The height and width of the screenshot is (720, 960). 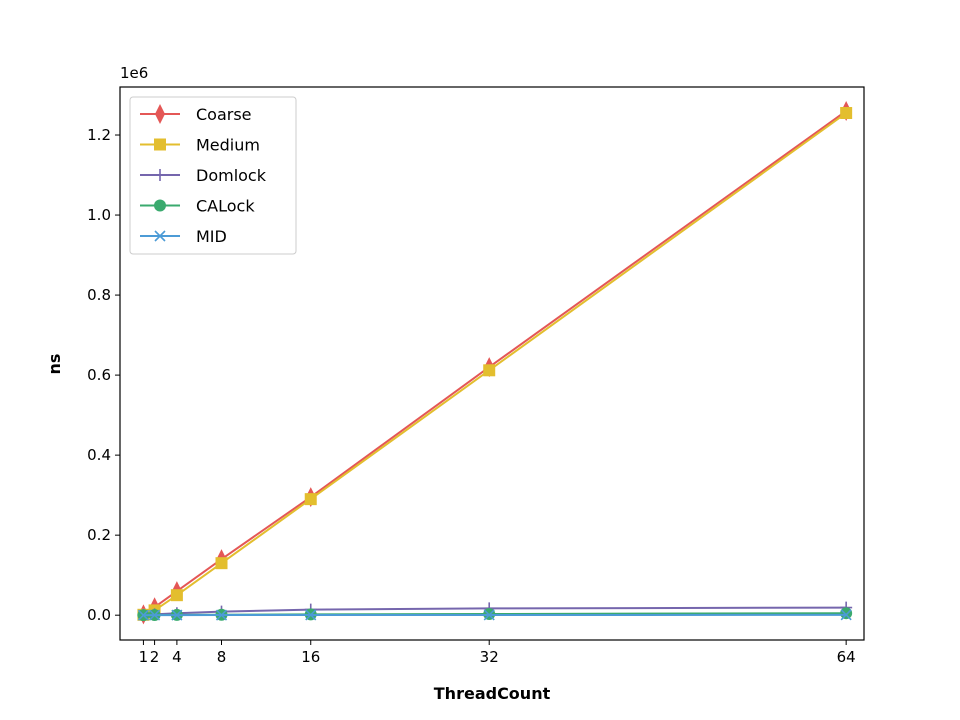 I want to click on x-tick-label: 2, so click(x=155, y=657).